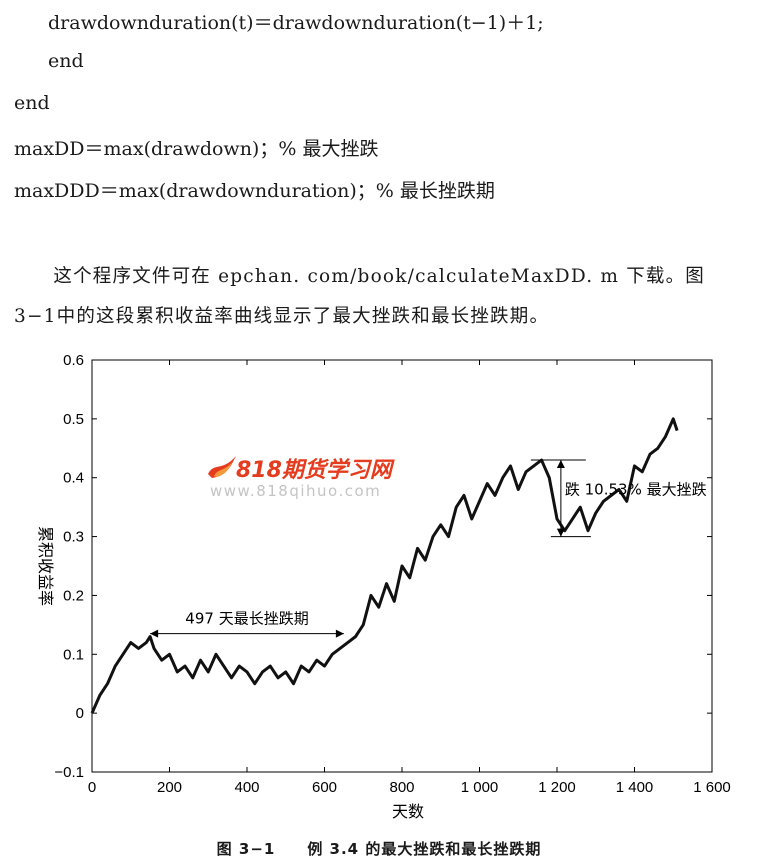 Image resolution: width=758 pixels, height=865 pixels. Describe the element at coordinates (73, 360) in the screenshot. I see `y-tick-label: 0.6` at that location.